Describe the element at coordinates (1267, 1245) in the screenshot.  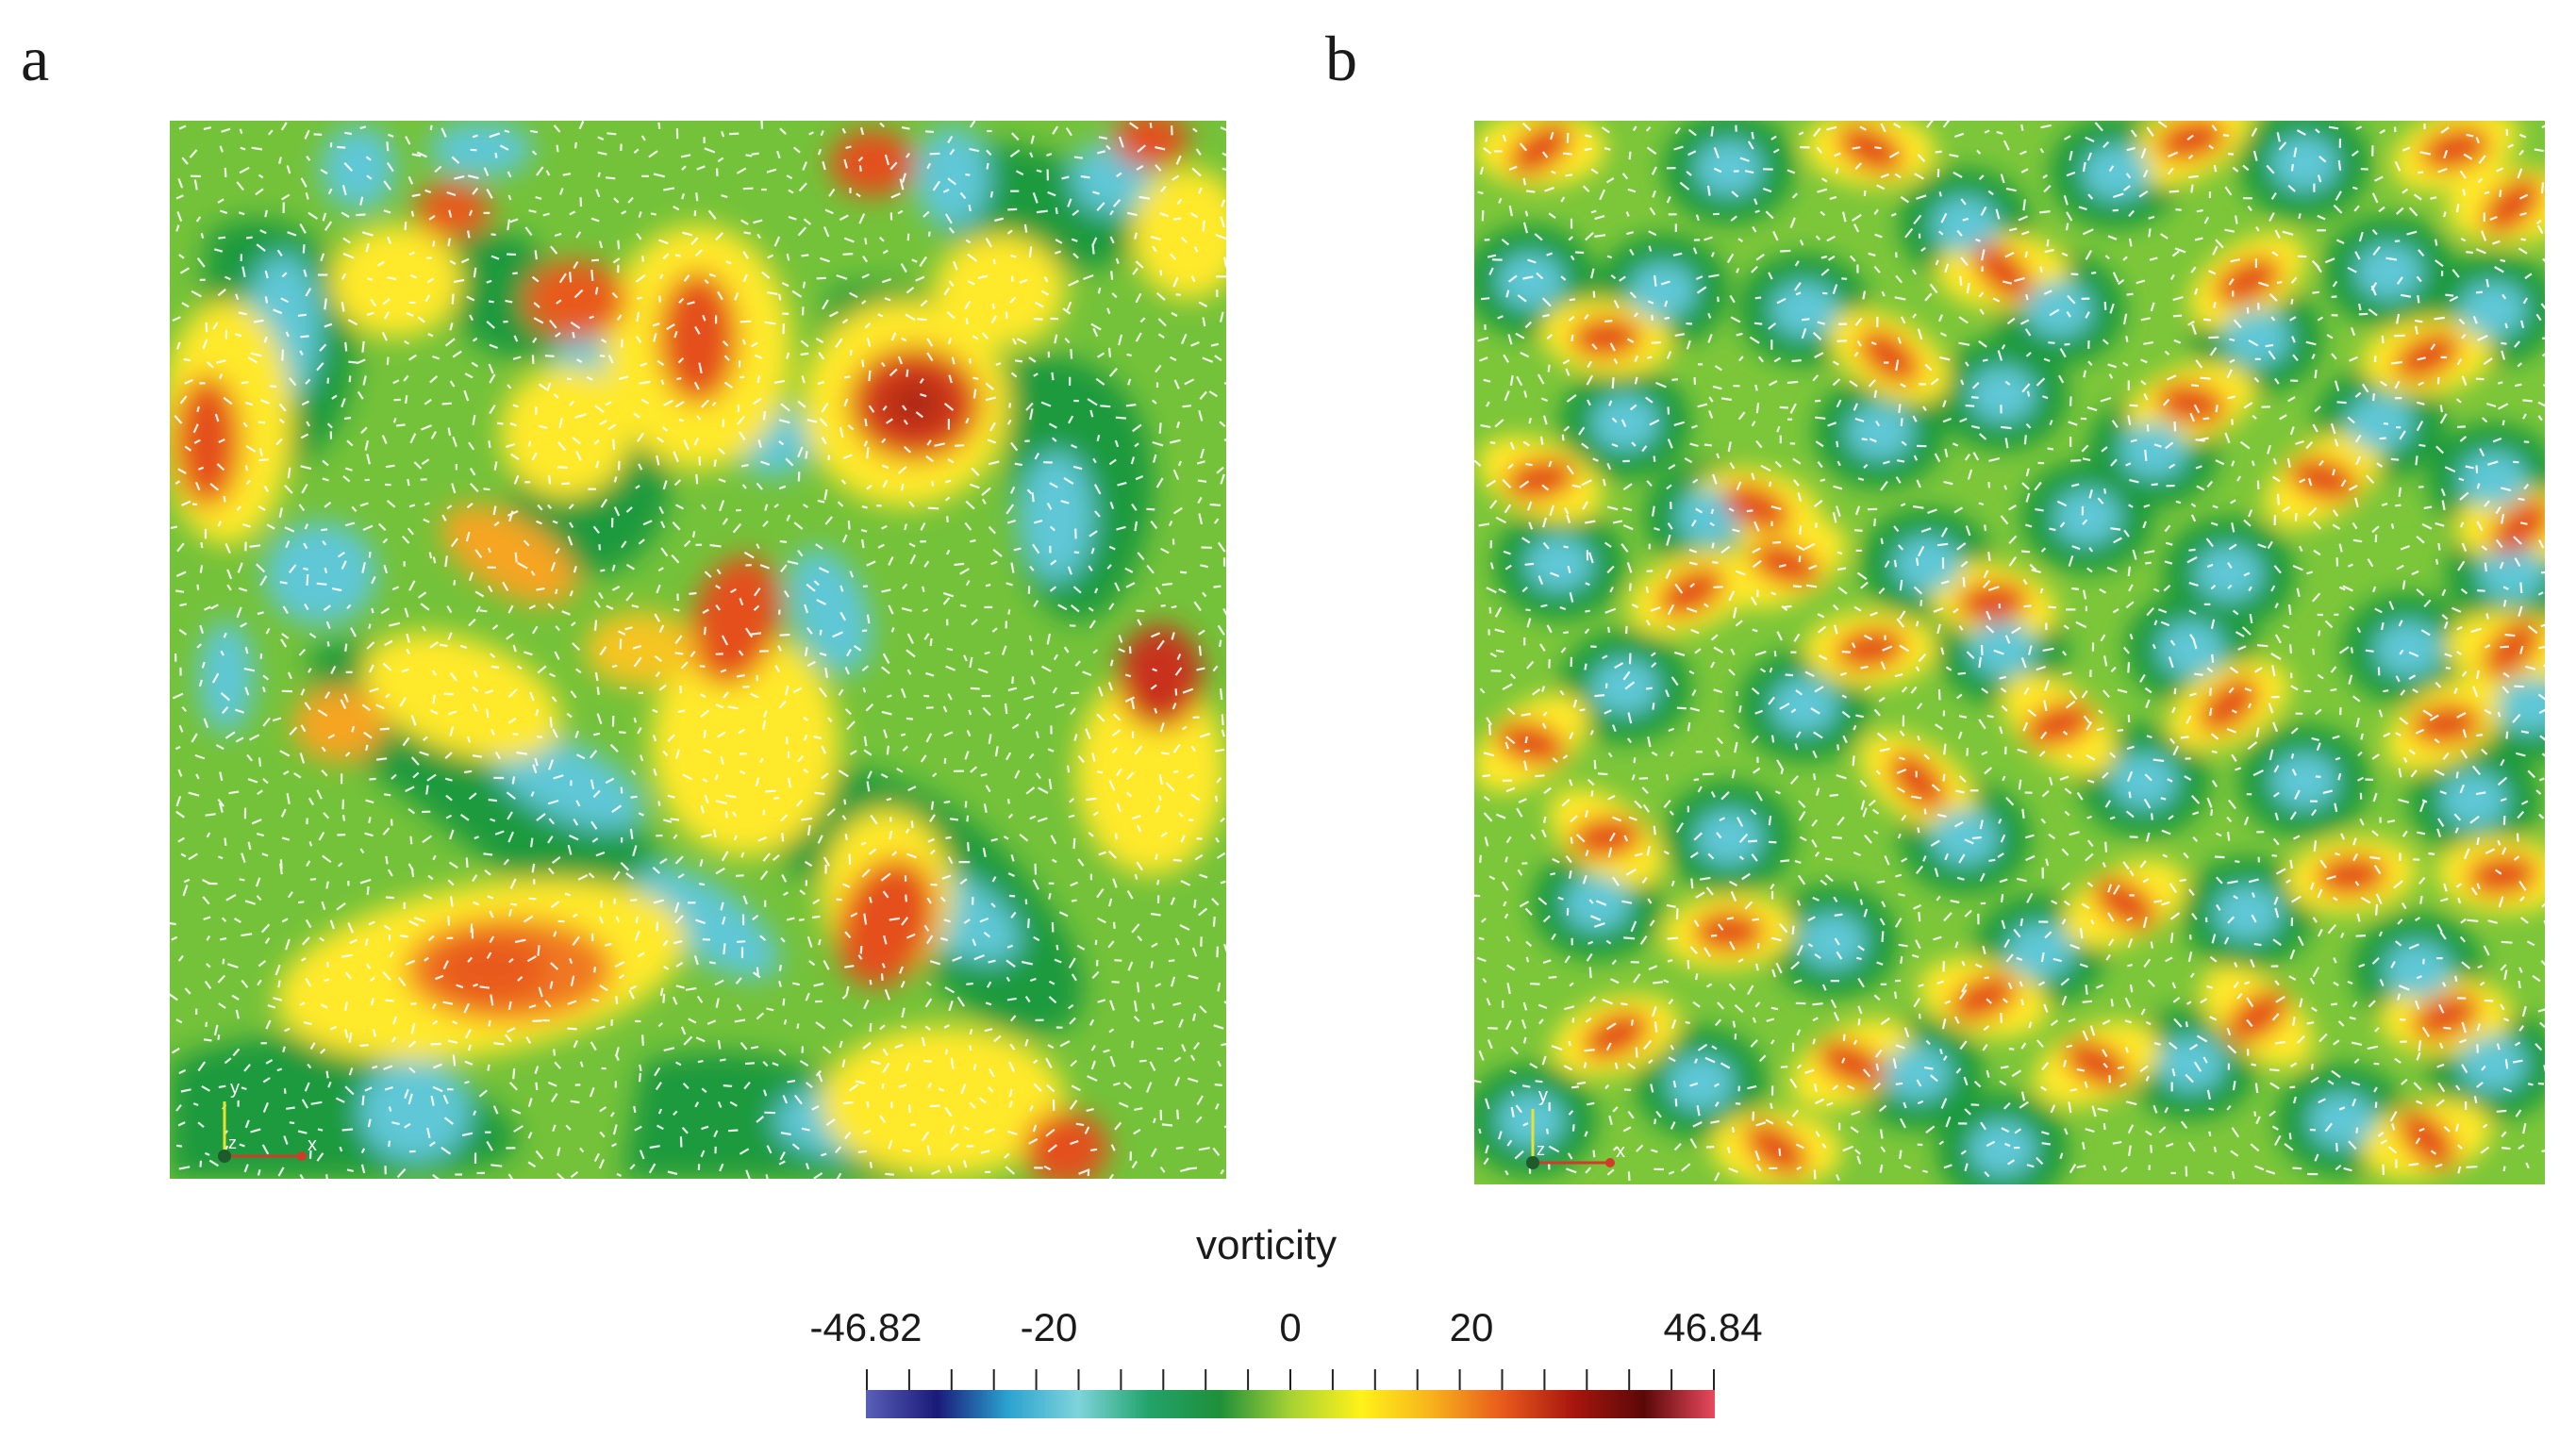
I see `colorbar-title: vorticity` at that location.